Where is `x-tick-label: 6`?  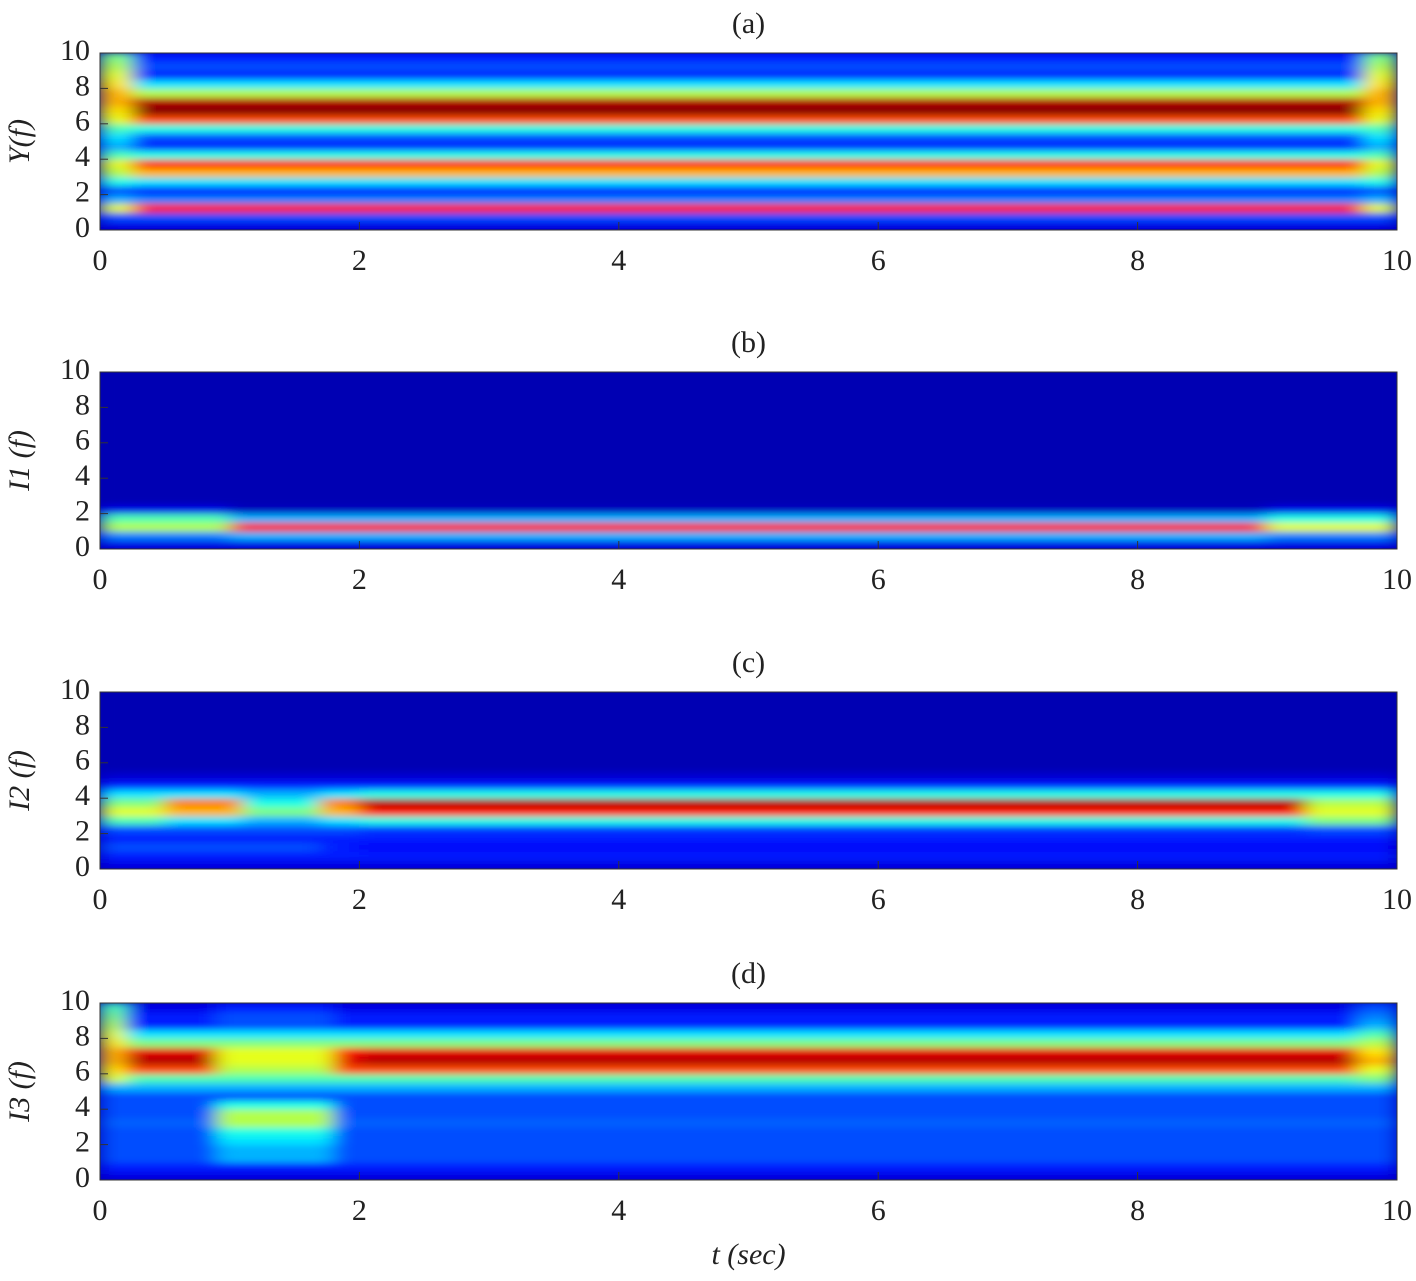 x-tick-label: 6 is located at coordinates (878, 1210).